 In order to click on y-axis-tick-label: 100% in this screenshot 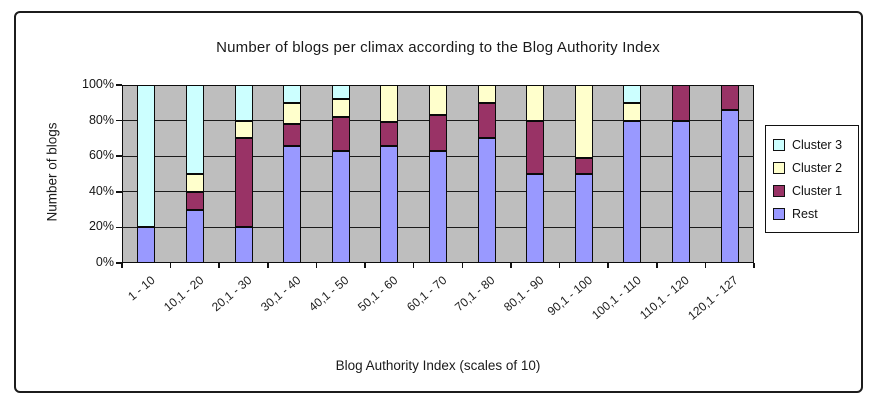, I will do `click(98, 84)`.